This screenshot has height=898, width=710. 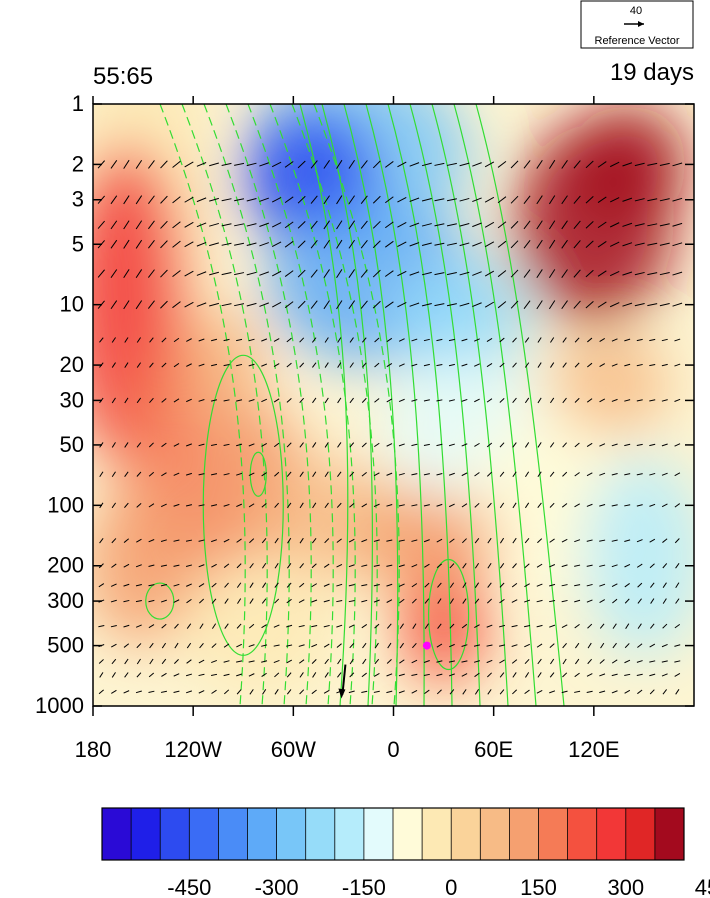 I want to click on wind-vector-large-head, so click(x=342, y=693).